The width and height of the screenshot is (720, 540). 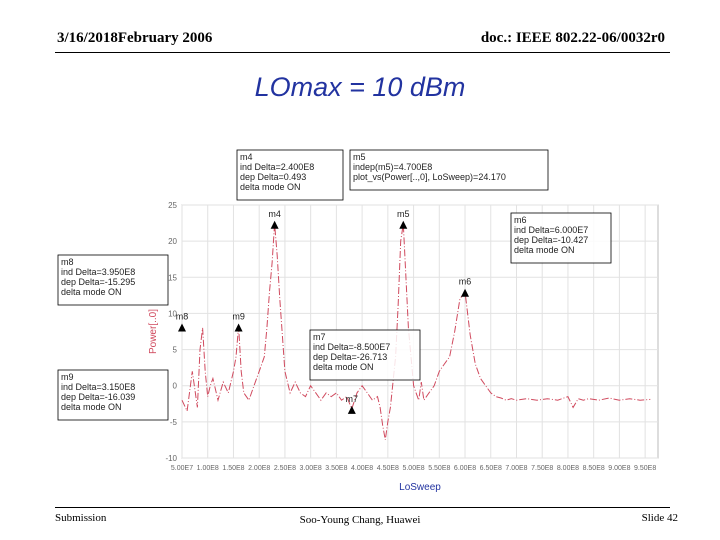 I want to click on annotation-text: dep Delta=-15.295, so click(x=98, y=282).